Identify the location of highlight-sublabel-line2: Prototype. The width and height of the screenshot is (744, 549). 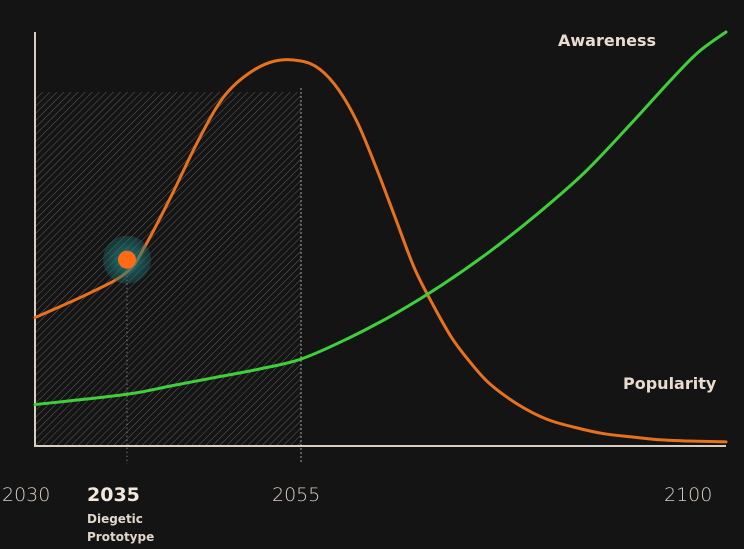
(121, 537).